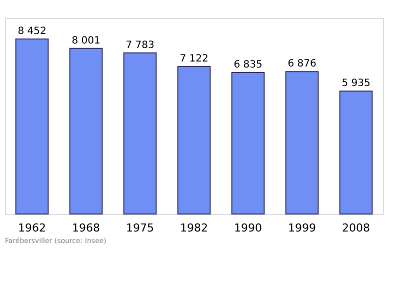 The width and height of the screenshot is (400, 299). Describe the element at coordinates (356, 84) in the screenshot. I see `data-label: 5 935` at that location.